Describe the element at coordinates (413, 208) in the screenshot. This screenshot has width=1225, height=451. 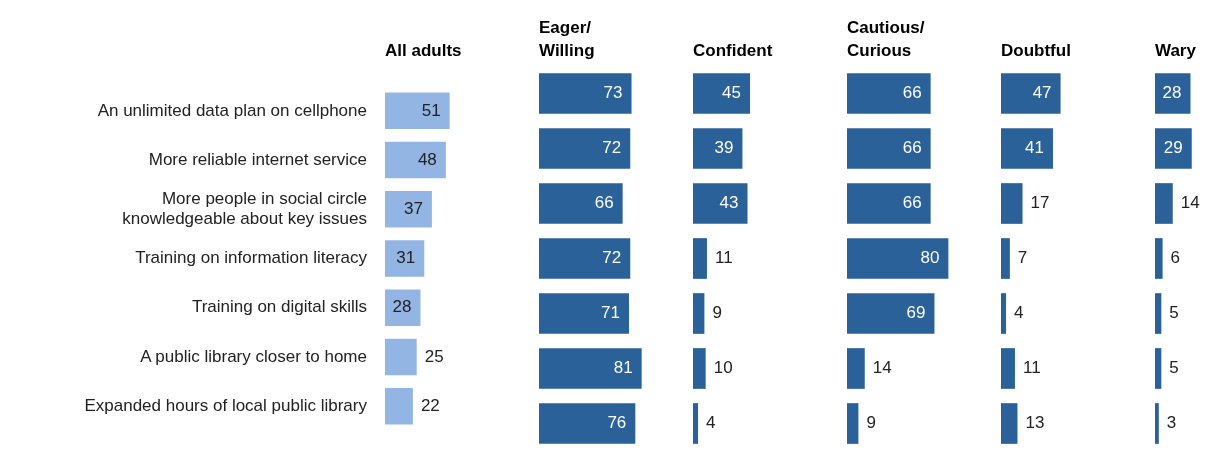
I see `data-label: 37` at that location.